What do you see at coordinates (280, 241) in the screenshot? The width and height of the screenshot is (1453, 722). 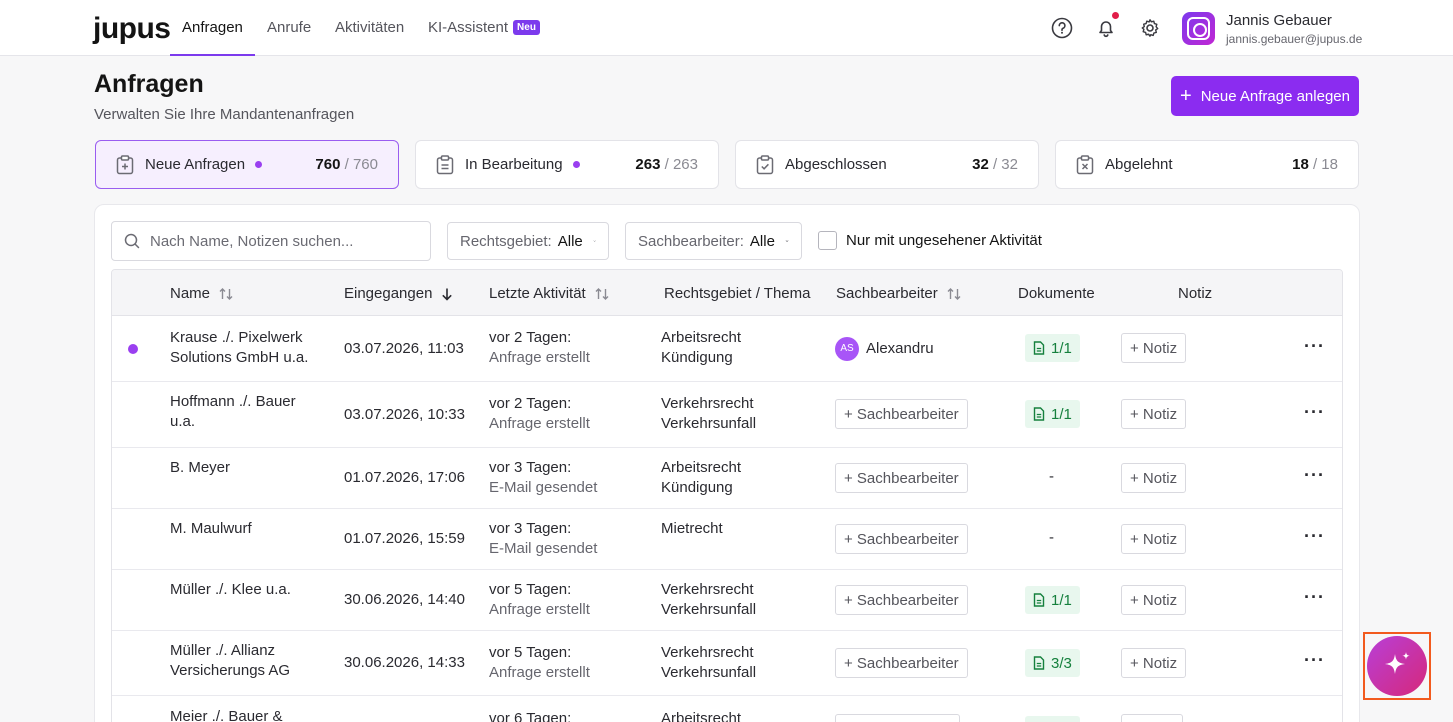 I see `search-input` at bounding box center [280, 241].